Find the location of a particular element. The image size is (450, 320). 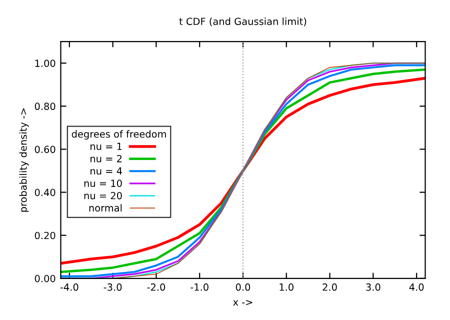

x-tick-label: 4.0 is located at coordinates (416, 287).